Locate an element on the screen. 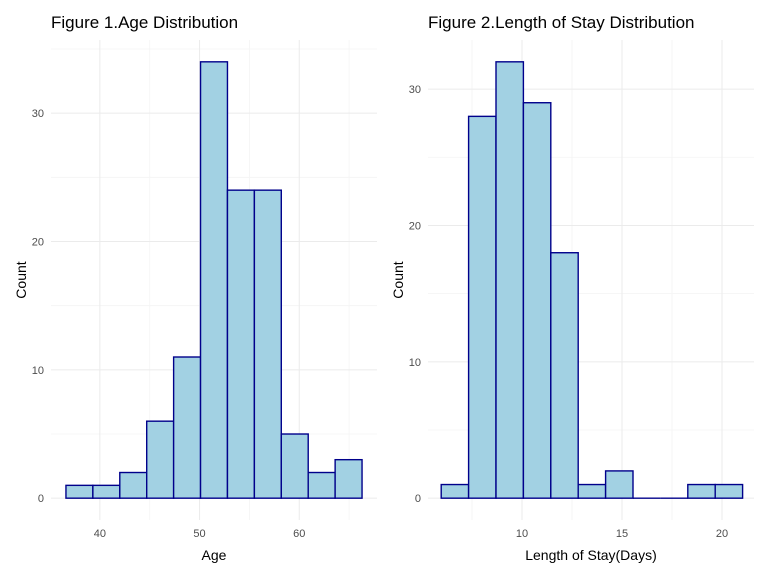 Image resolution: width=768 pixels, height=576 pixels. x-tick-label: 50 is located at coordinates (199, 534).